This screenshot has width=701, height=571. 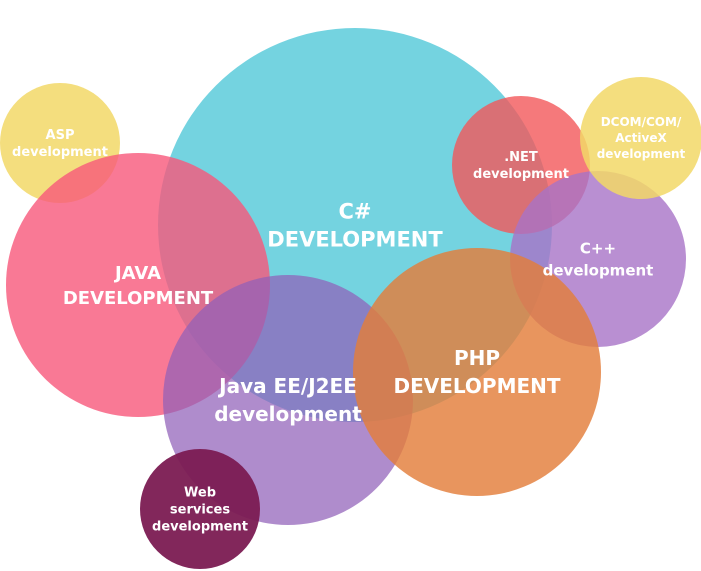 I want to click on bubble-label-line: ActiveX, so click(x=641, y=138).